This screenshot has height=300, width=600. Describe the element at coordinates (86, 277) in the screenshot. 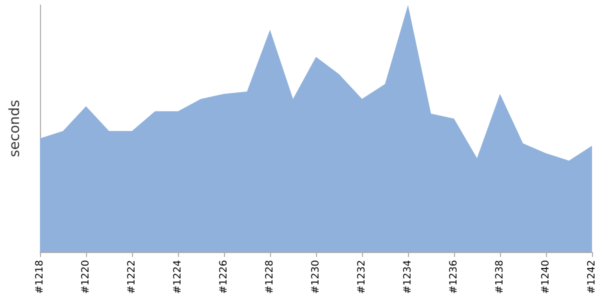

I see `x-tick-label: #1220` at that location.